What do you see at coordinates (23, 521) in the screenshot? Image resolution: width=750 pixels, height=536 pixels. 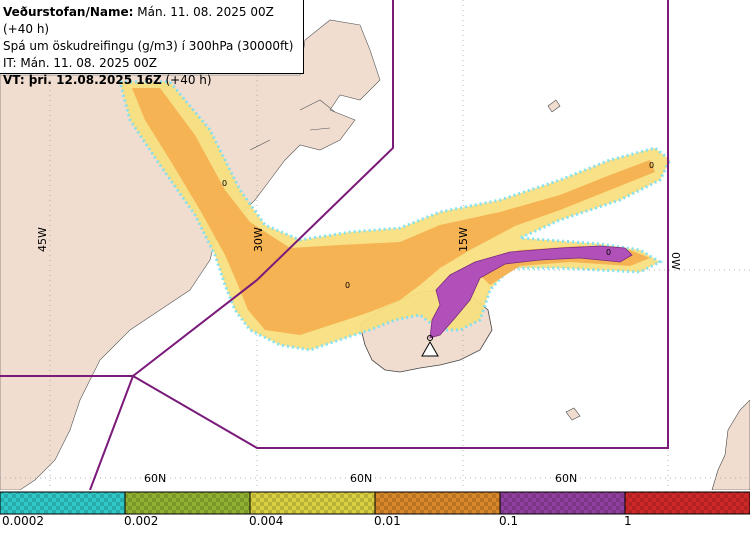 I see `legend-tick-0: 0.0002` at bounding box center [23, 521].